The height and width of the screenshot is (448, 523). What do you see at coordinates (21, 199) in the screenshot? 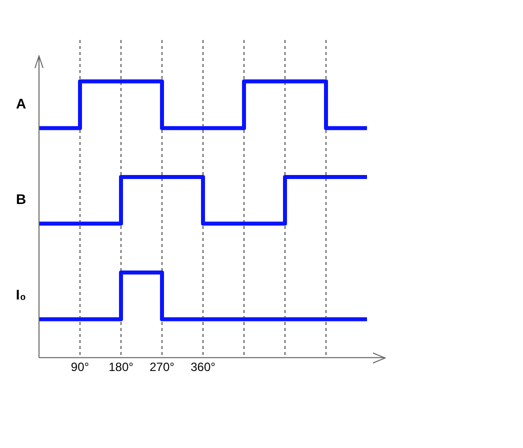
I see `series-label: B` at bounding box center [21, 199].